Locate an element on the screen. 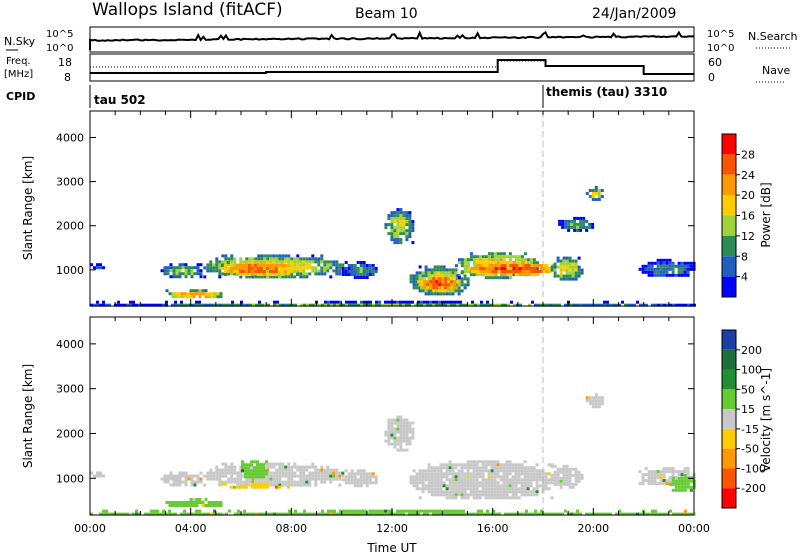 The width and height of the screenshot is (800, 554). velocity-colorbar-swatch is located at coordinates (729, 478).